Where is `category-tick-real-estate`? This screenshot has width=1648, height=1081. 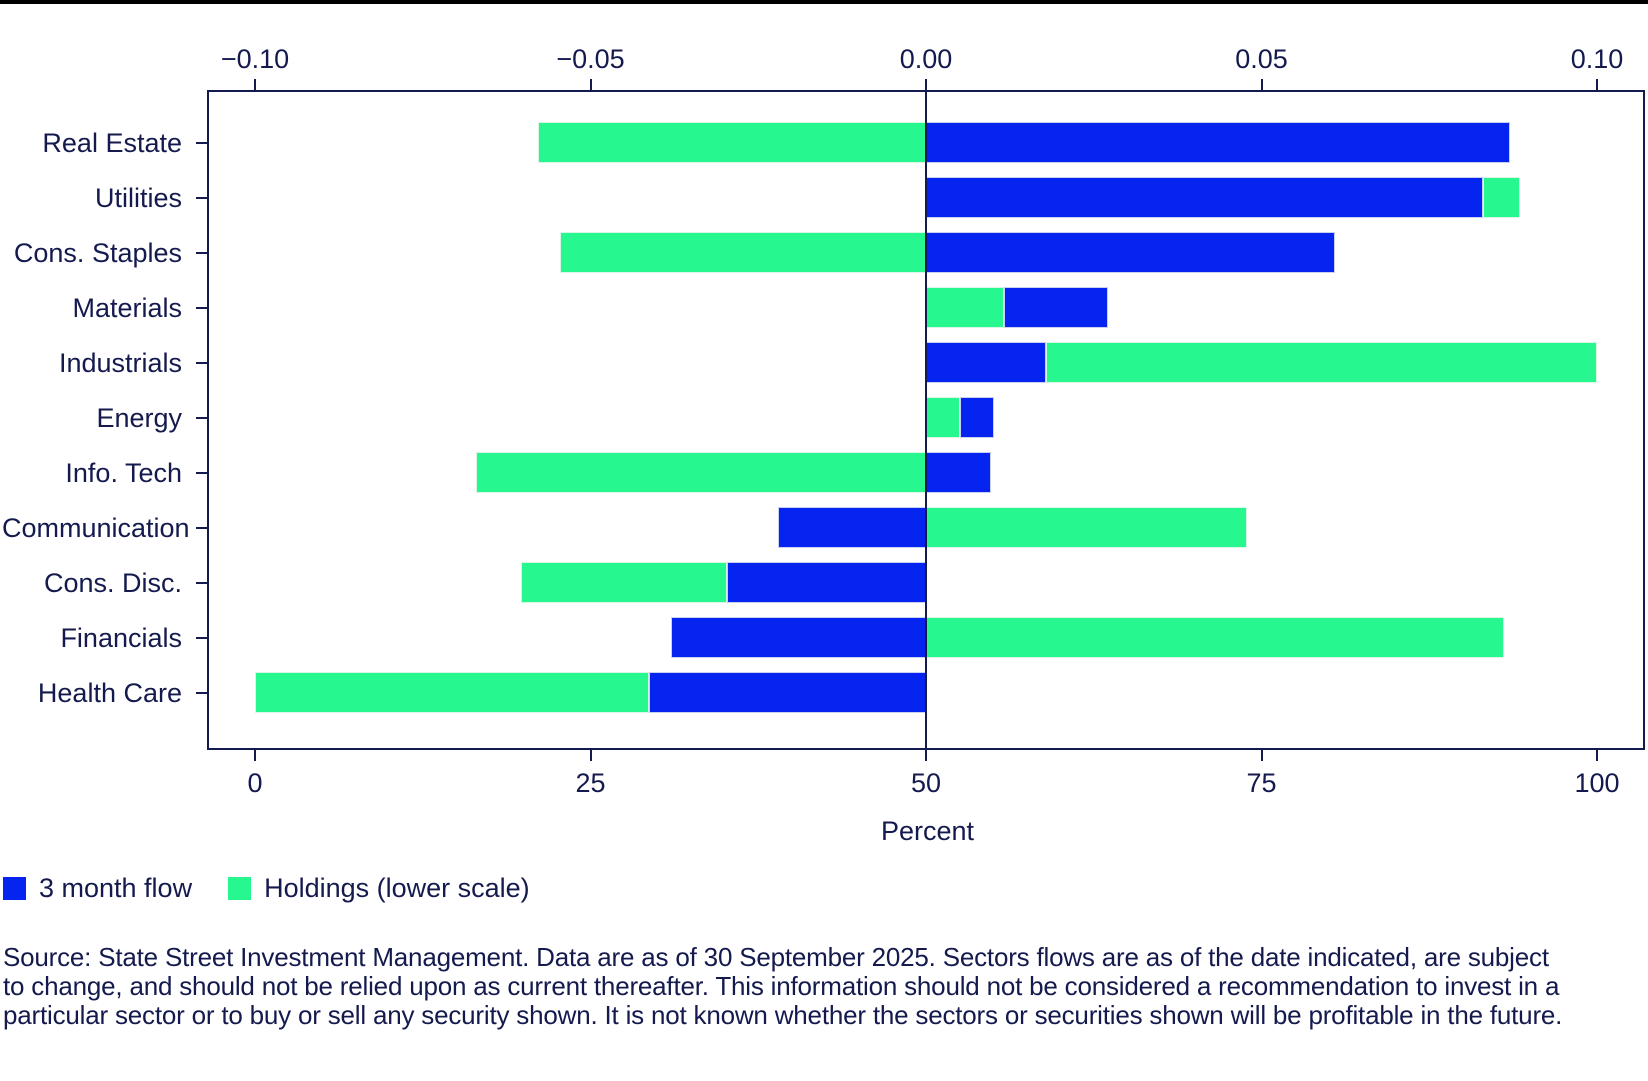
category-tick-real-estate is located at coordinates (201, 142).